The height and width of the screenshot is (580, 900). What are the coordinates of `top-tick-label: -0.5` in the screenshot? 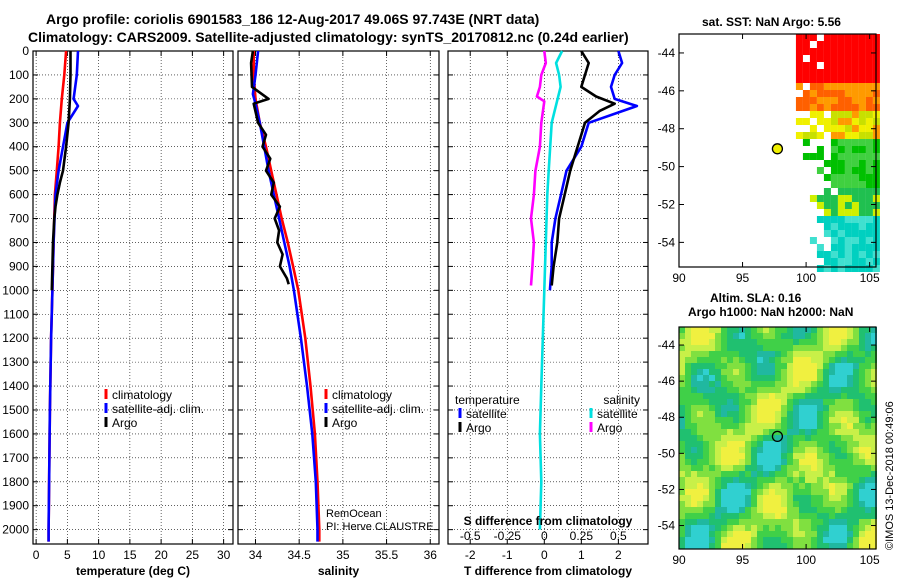 It's located at (470, 536).